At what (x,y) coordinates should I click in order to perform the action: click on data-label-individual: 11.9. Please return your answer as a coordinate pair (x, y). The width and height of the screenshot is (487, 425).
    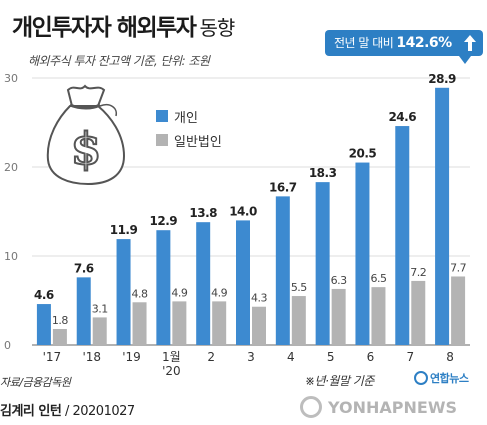
    Looking at the image, I should click on (124, 230).